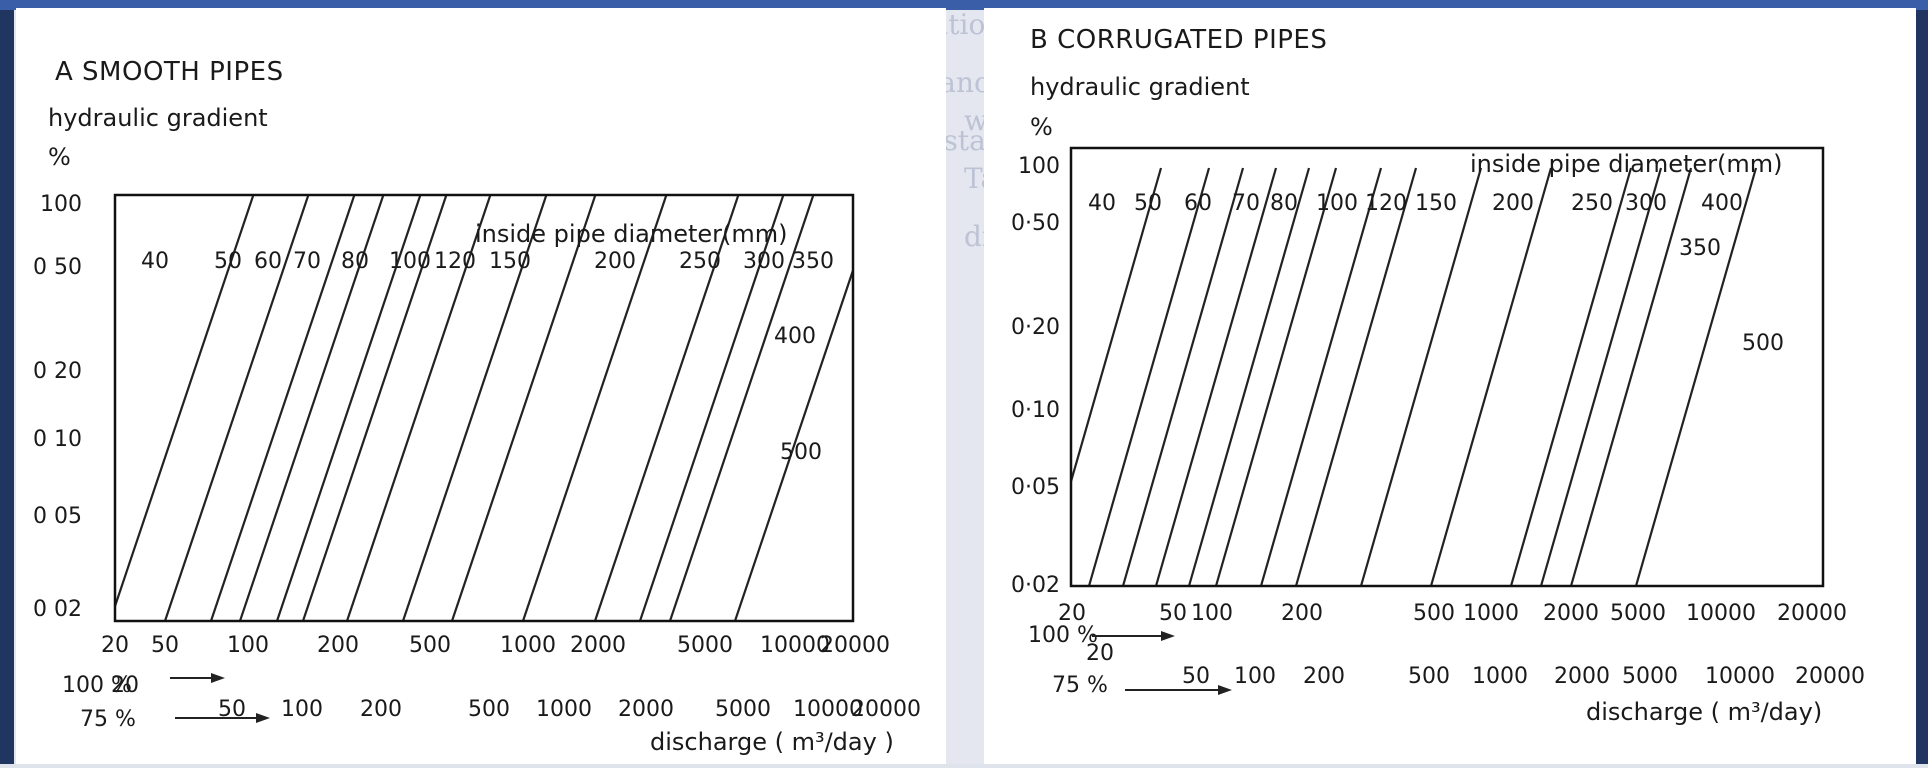 This screenshot has width=1928, height=768. What do you see at coordinates (57, 371) in the screenshot?
I see `y-tick-label: 0 20` at bounding box center [57, 371].